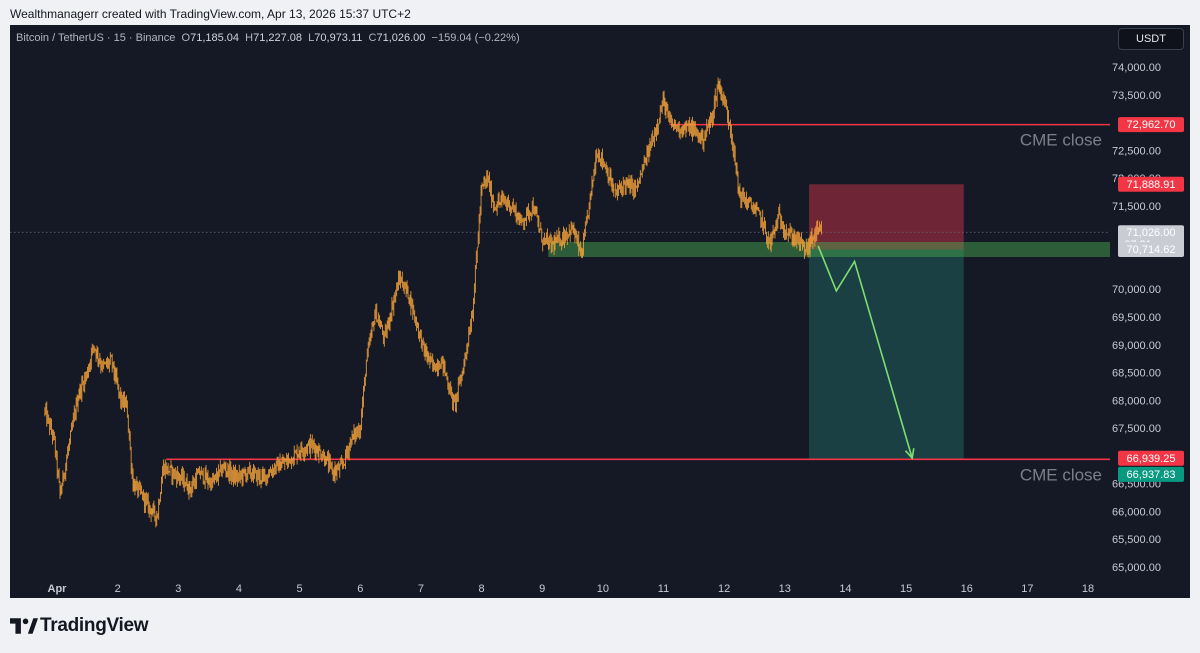 The width and height of the screenshot is (1200, 653). What do you see at coordinates (1136, 346) in the screenshot?
I see `price-tick-label: 69,000.00` at bounding box center [1136, 346].